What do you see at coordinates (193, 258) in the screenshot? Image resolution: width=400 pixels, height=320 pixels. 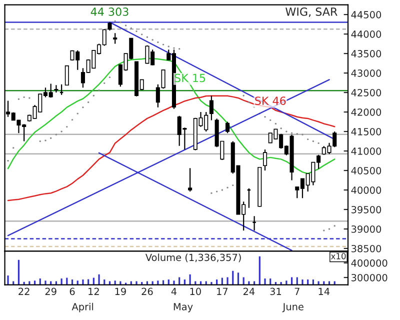 I see `annotation: Volume (1,336,357)` at bounding box center [193, 258].